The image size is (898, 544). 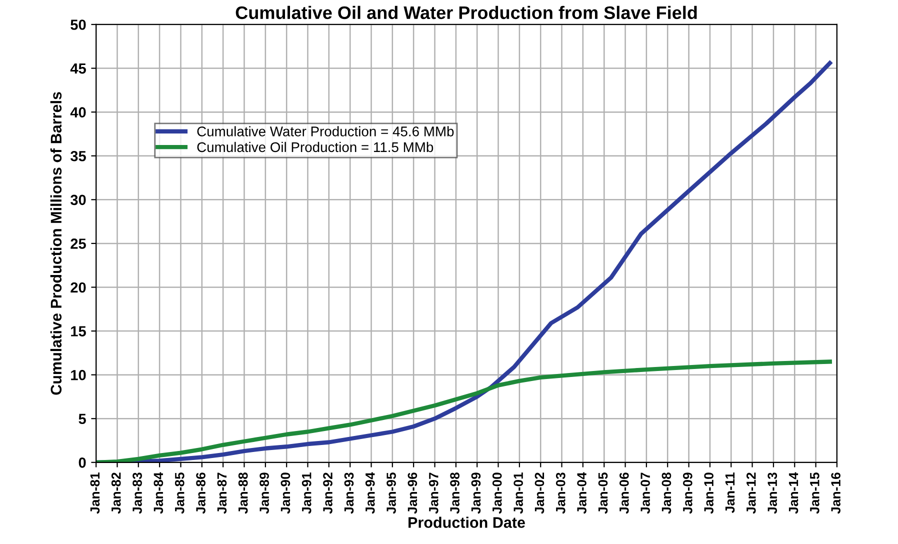 What do you see at coordinates (201, 493) in the screenshot?
I see `x-tick-label: Jan-86` at bounding box center [201, 493].